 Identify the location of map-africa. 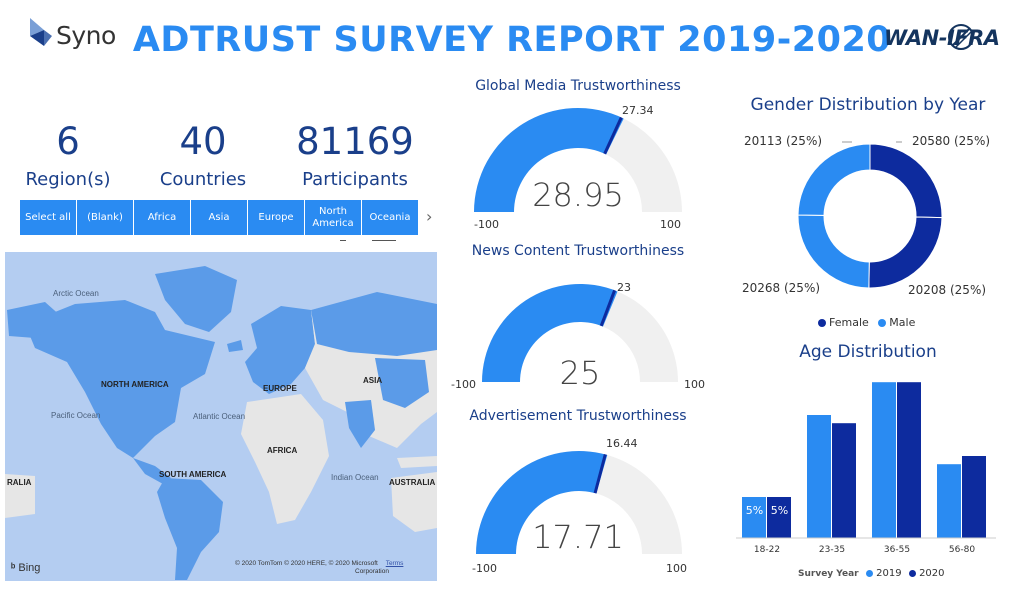
(285, 459).